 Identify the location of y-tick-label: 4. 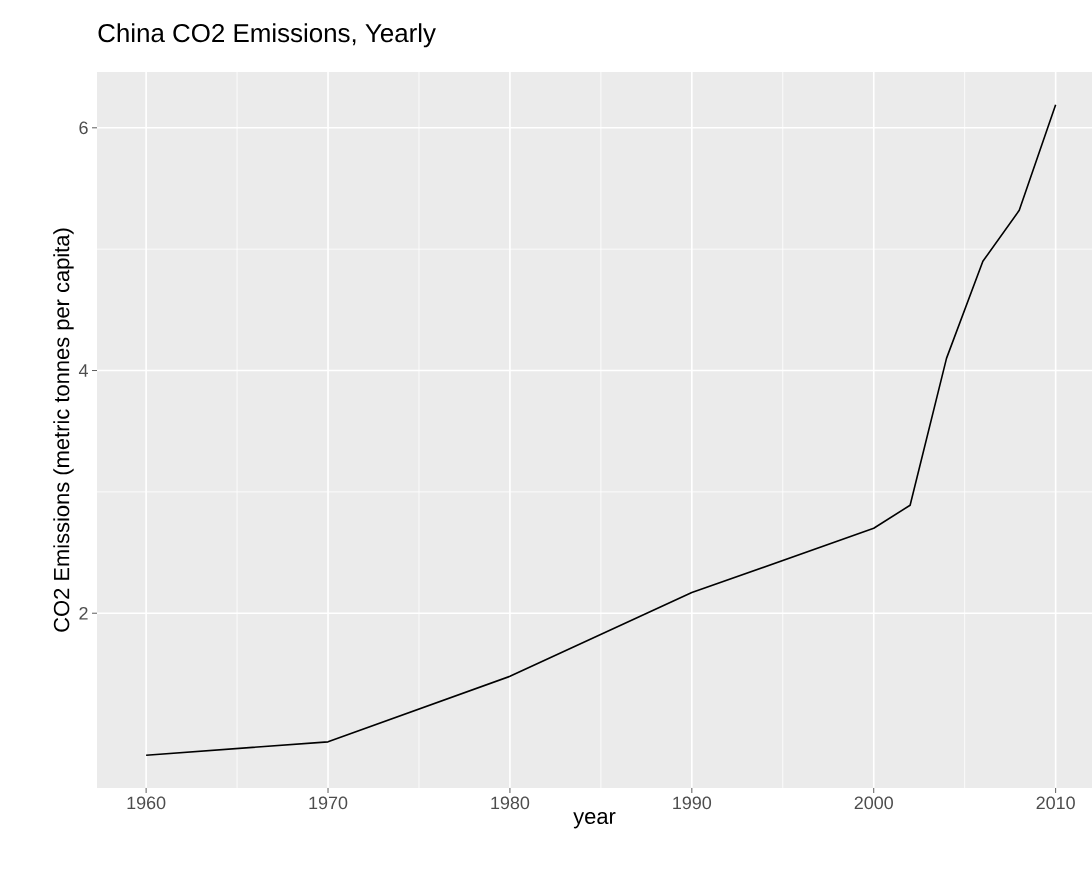
(83, 370).